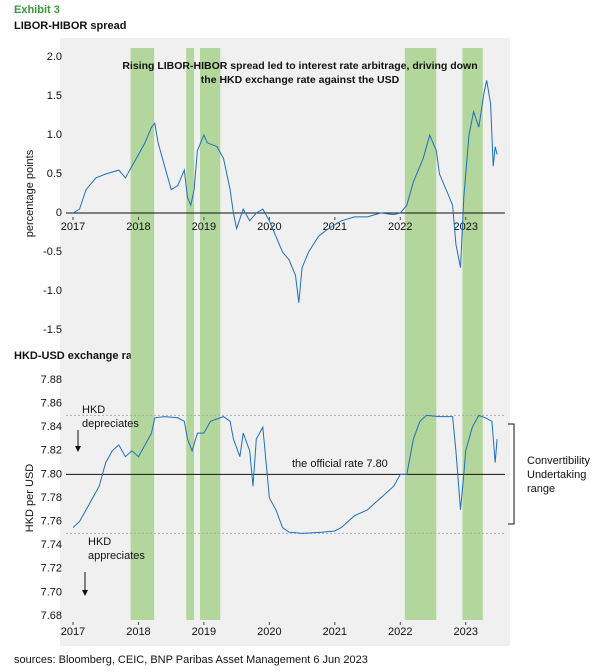  What do you see at coordinates (54, 135) in the screenshot?
I see `y-tick-label: 1.0` at bounding box center [54, 135].